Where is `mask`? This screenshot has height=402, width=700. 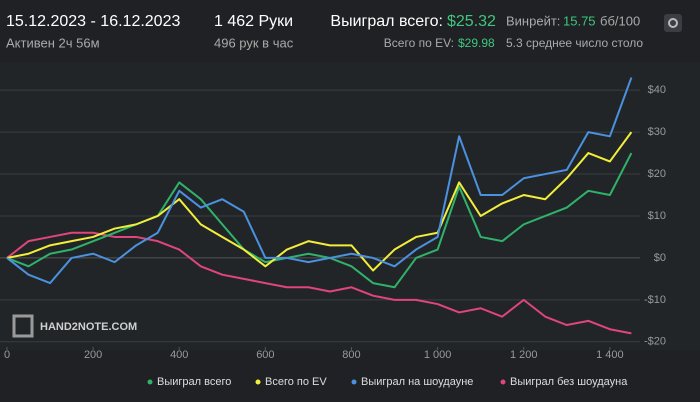 mask is located at coordinates (673, 57).